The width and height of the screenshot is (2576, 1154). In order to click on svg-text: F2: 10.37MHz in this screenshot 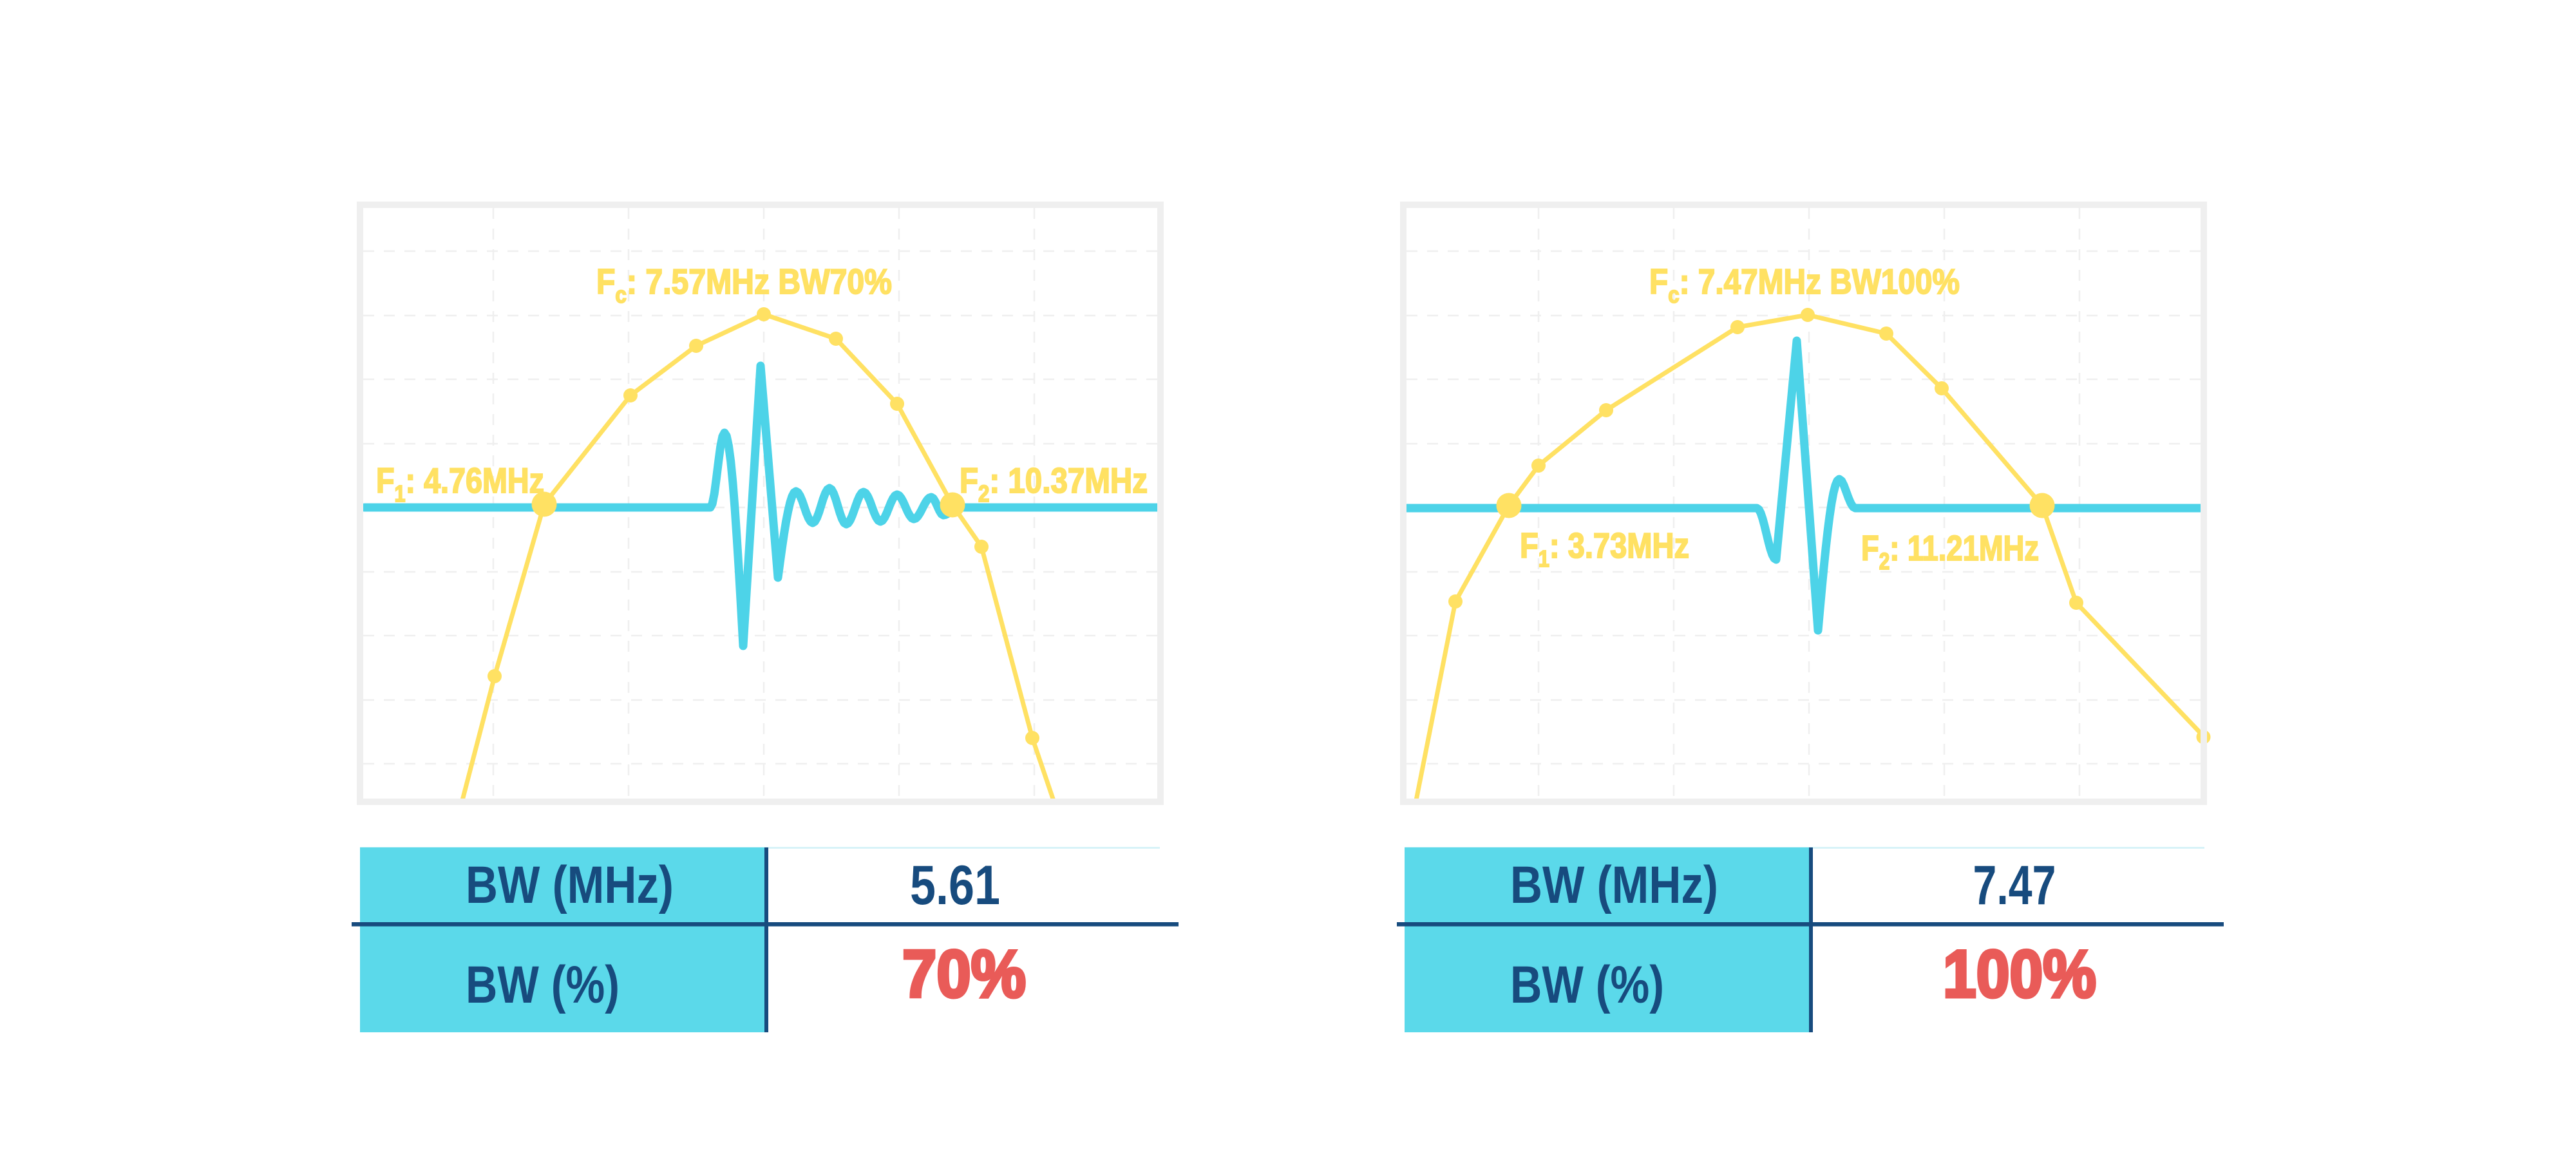, I will do `click(1054, 483)`.